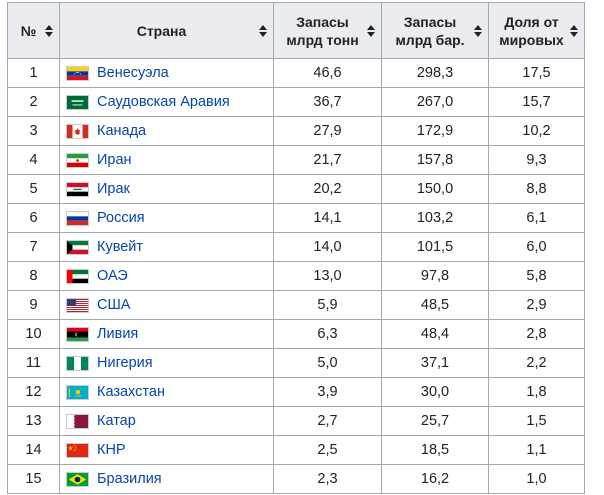  Describe the element at coordinates (120, 247) in the screenshot. I see `country-link: Кувейт` at that location.